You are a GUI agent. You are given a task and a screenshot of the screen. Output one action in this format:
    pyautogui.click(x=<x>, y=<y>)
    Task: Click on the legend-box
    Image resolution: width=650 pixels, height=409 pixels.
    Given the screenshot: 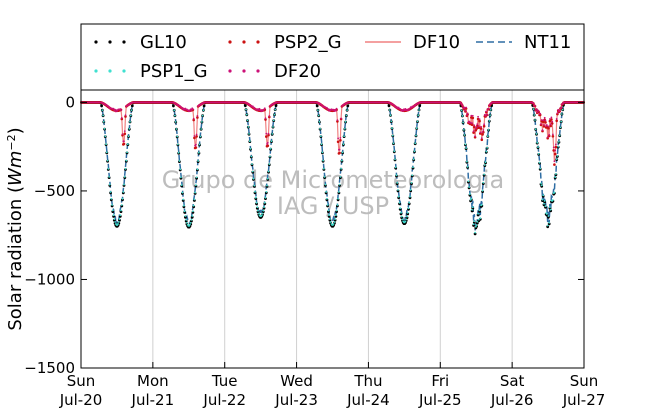 What is the action you would take?
    pyautogui.click(x=332, y=57)
    